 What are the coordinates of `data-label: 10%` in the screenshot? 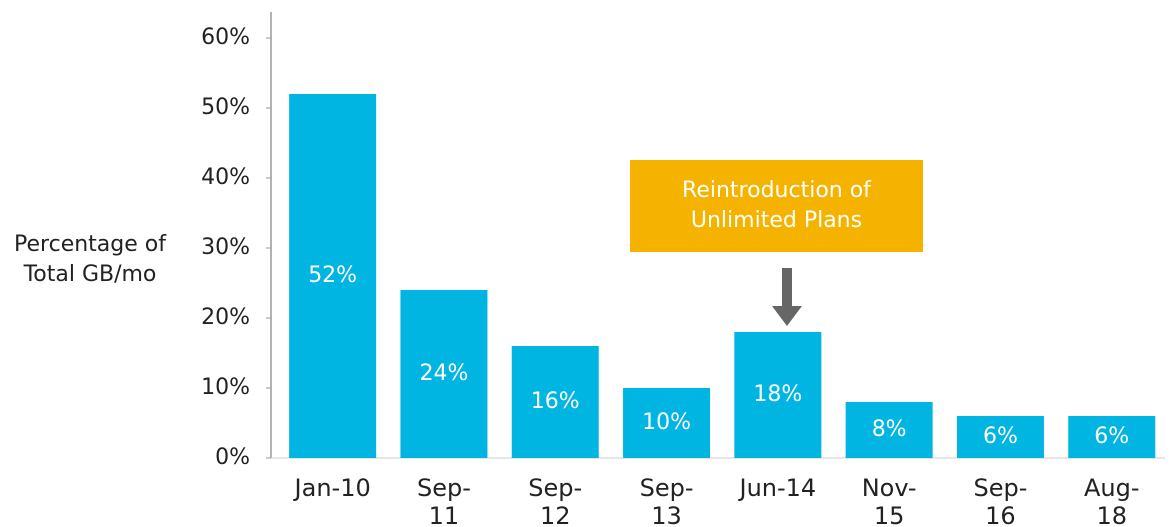 It's located at (666, 422).